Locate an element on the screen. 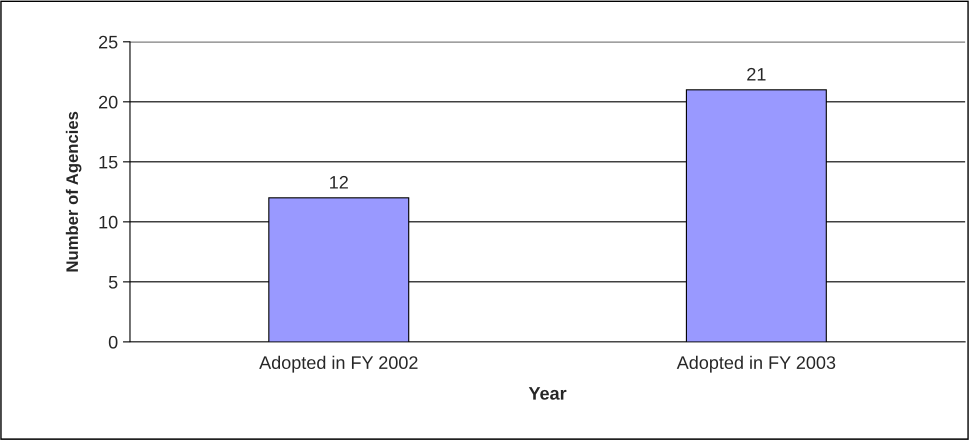  y-tick-label: 5 is located at coordinates (113, 282).